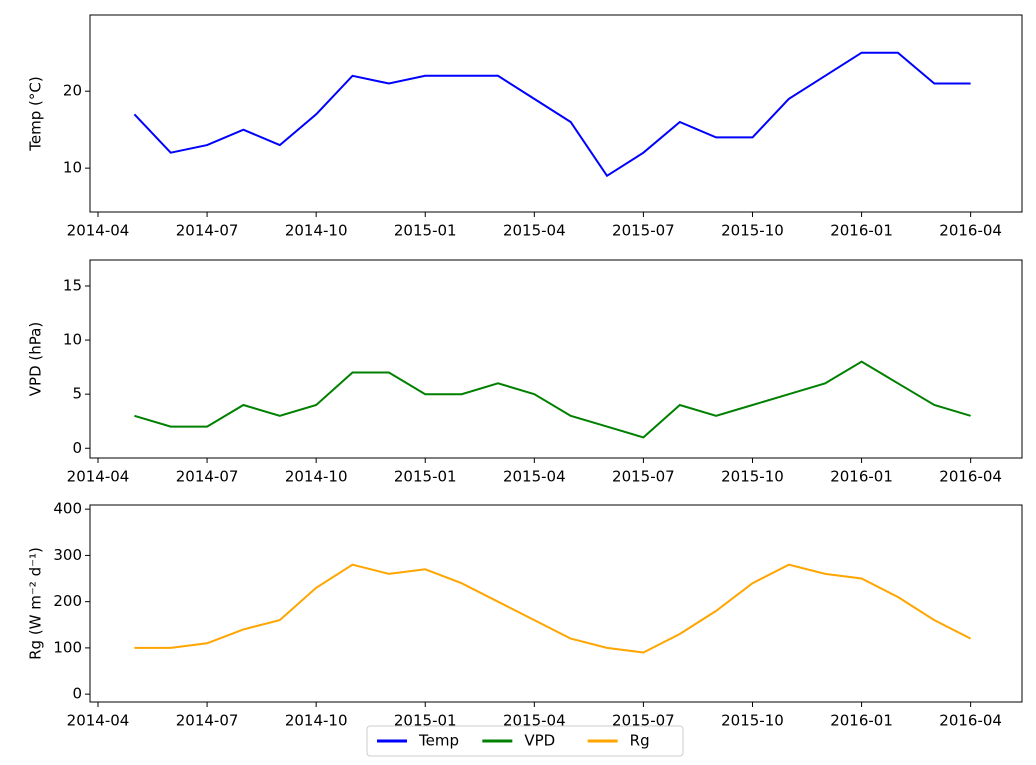  Describe the element at coordinates (67, 647) in the screenshot. I see `y-tick-label: 100` at that location.